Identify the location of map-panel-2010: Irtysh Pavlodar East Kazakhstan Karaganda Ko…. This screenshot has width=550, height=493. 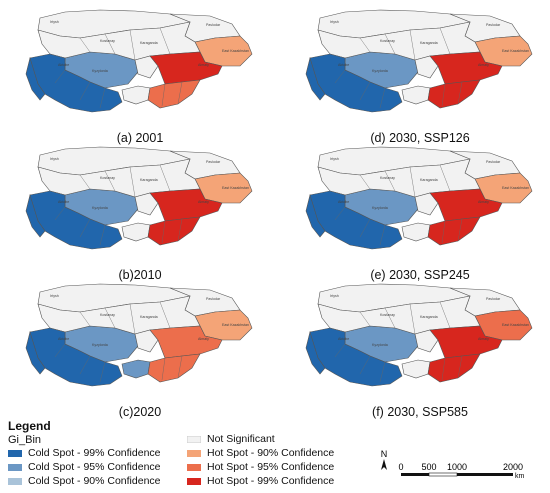
(140, 217).